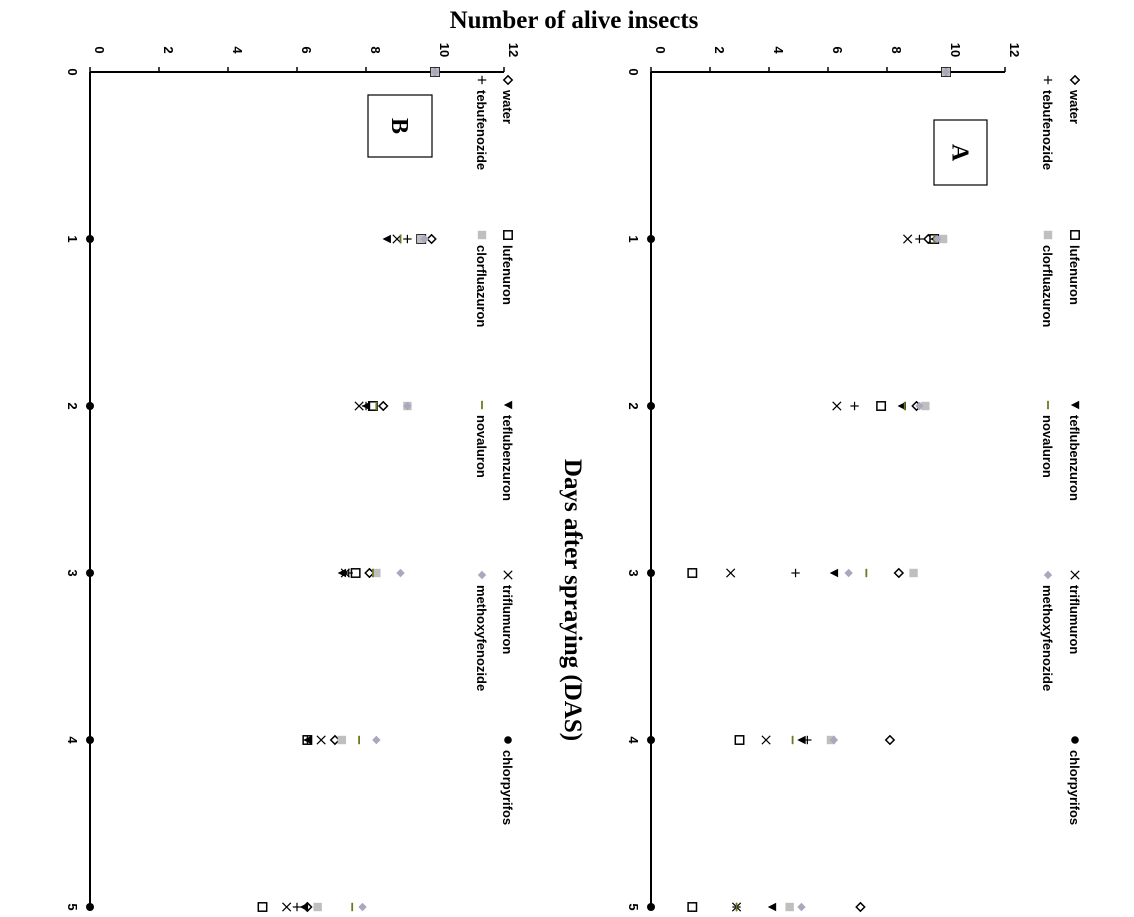 Image resolution: width=1134 pixels, height=917 pixels. Describe the element at coordinates (481, 439) in the screenshot. I see `legend-entry-novaluron: novaluron` at that location.